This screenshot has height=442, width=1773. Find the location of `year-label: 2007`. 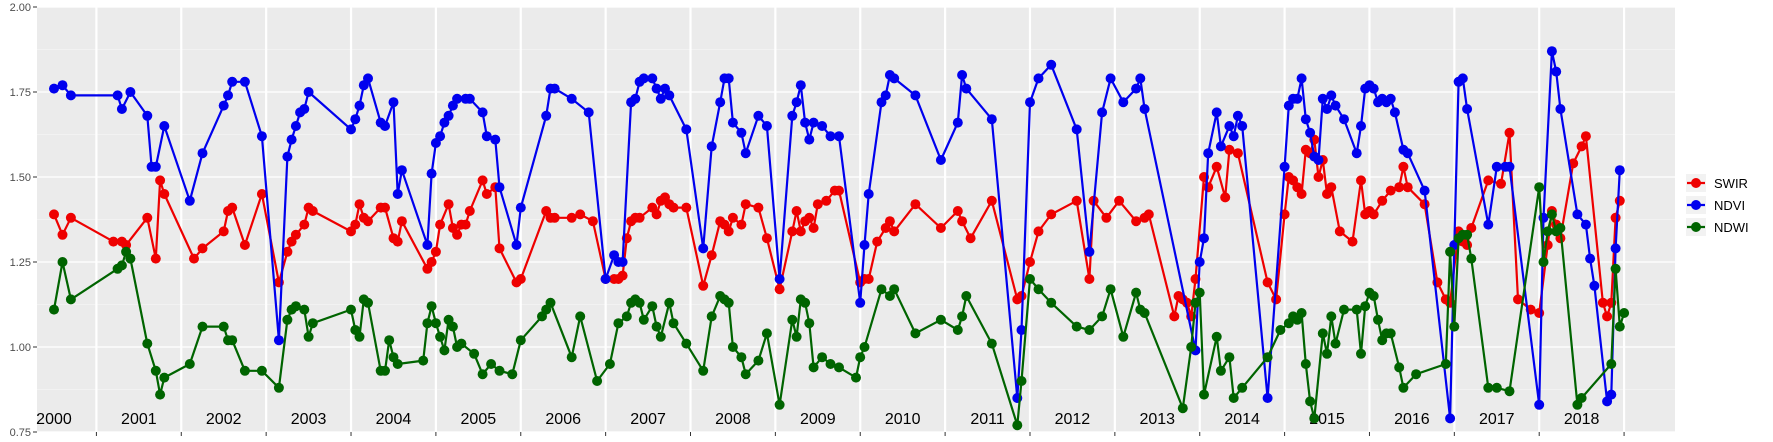

year-label: 2007 is located at coordinates (648, 419).